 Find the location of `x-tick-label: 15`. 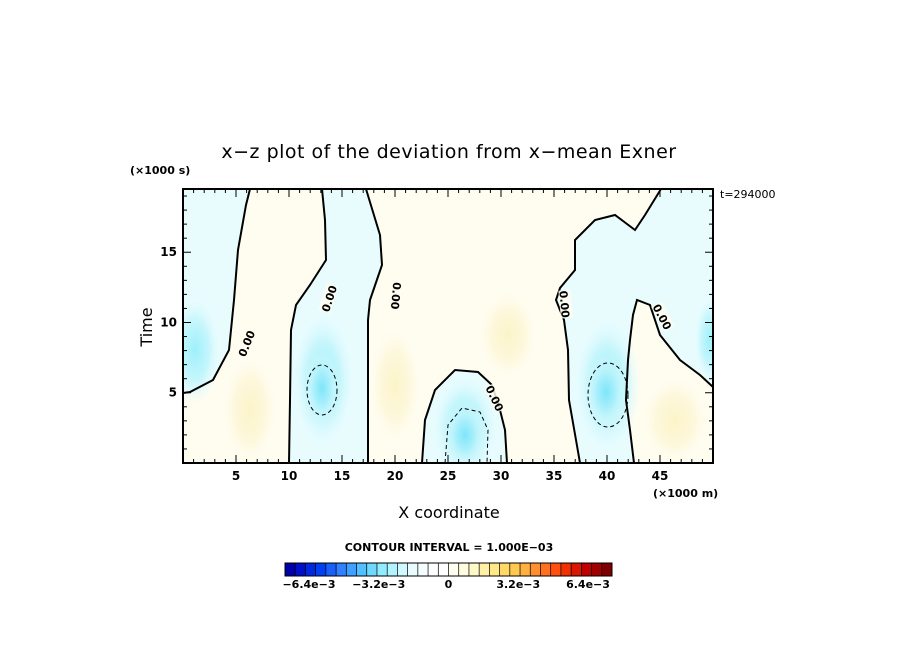

x-tick-label: 15 is located at coordinates (342, 476).